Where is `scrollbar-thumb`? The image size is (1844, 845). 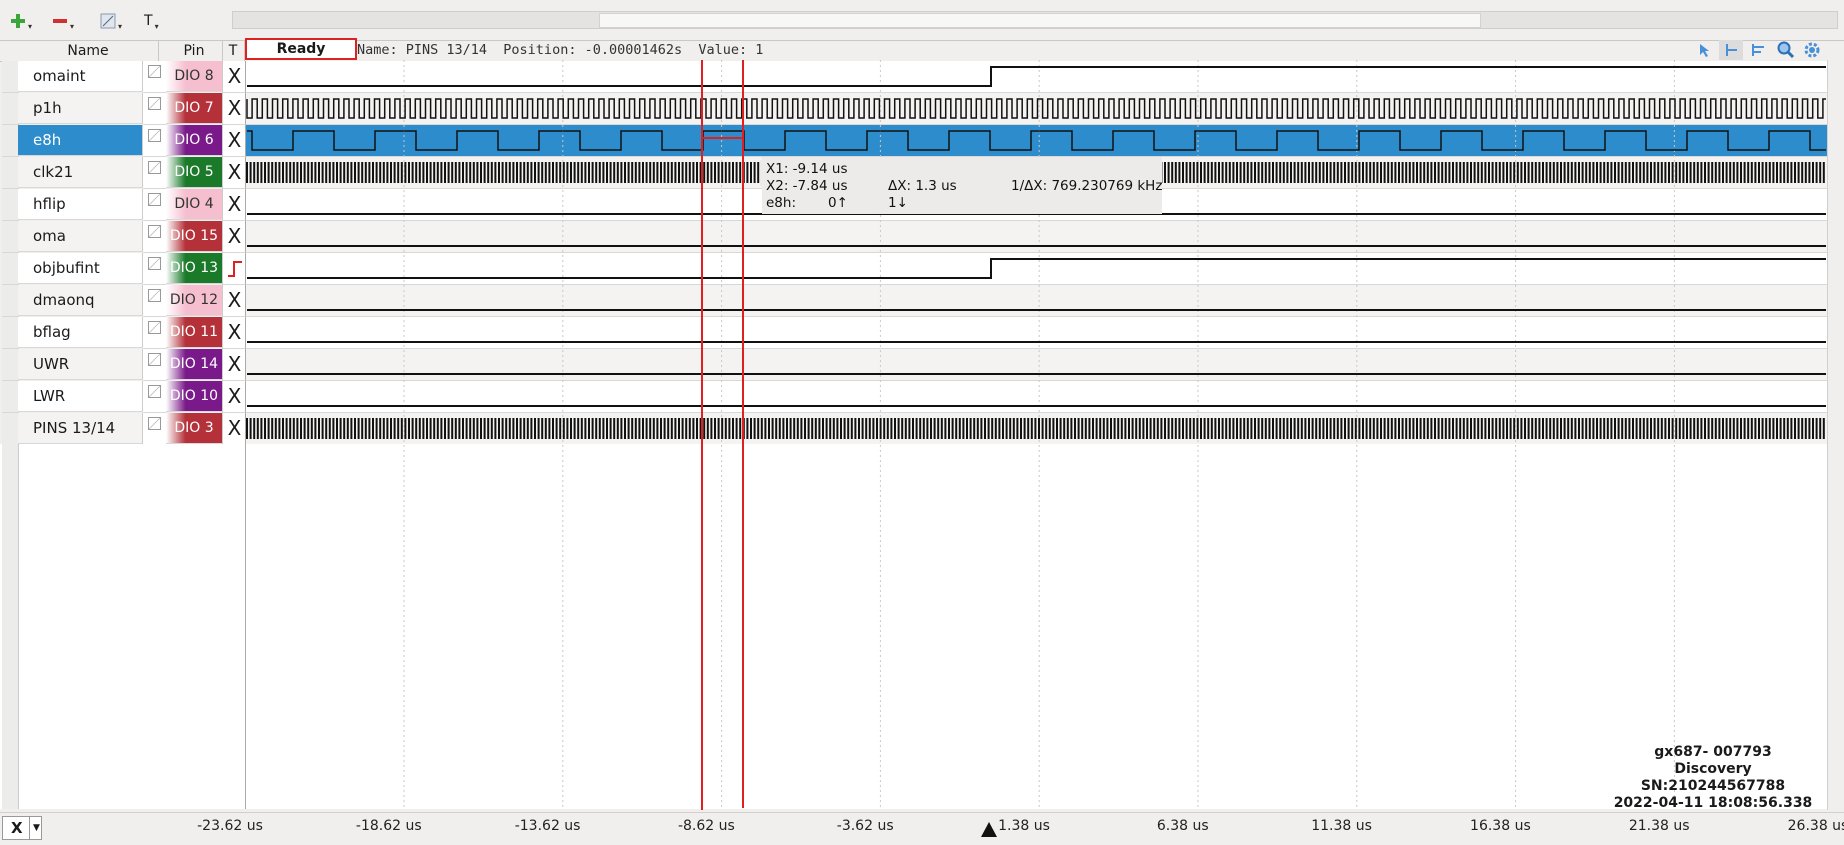
scrollbar-thumb is located at coordinates (1040, 20).